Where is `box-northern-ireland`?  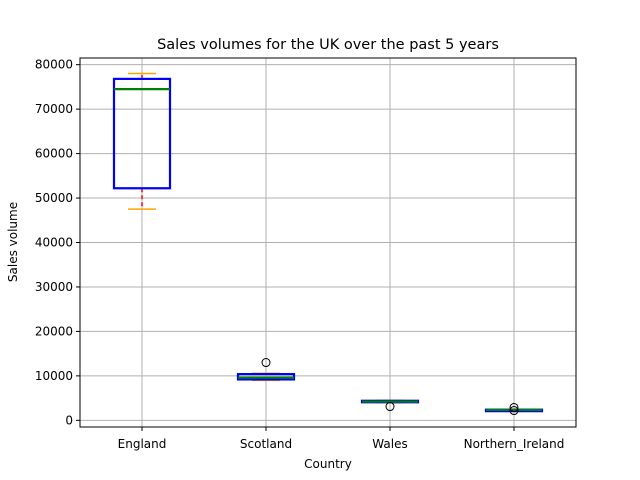 box-northern-ireland is located at coordinates (514, 409).